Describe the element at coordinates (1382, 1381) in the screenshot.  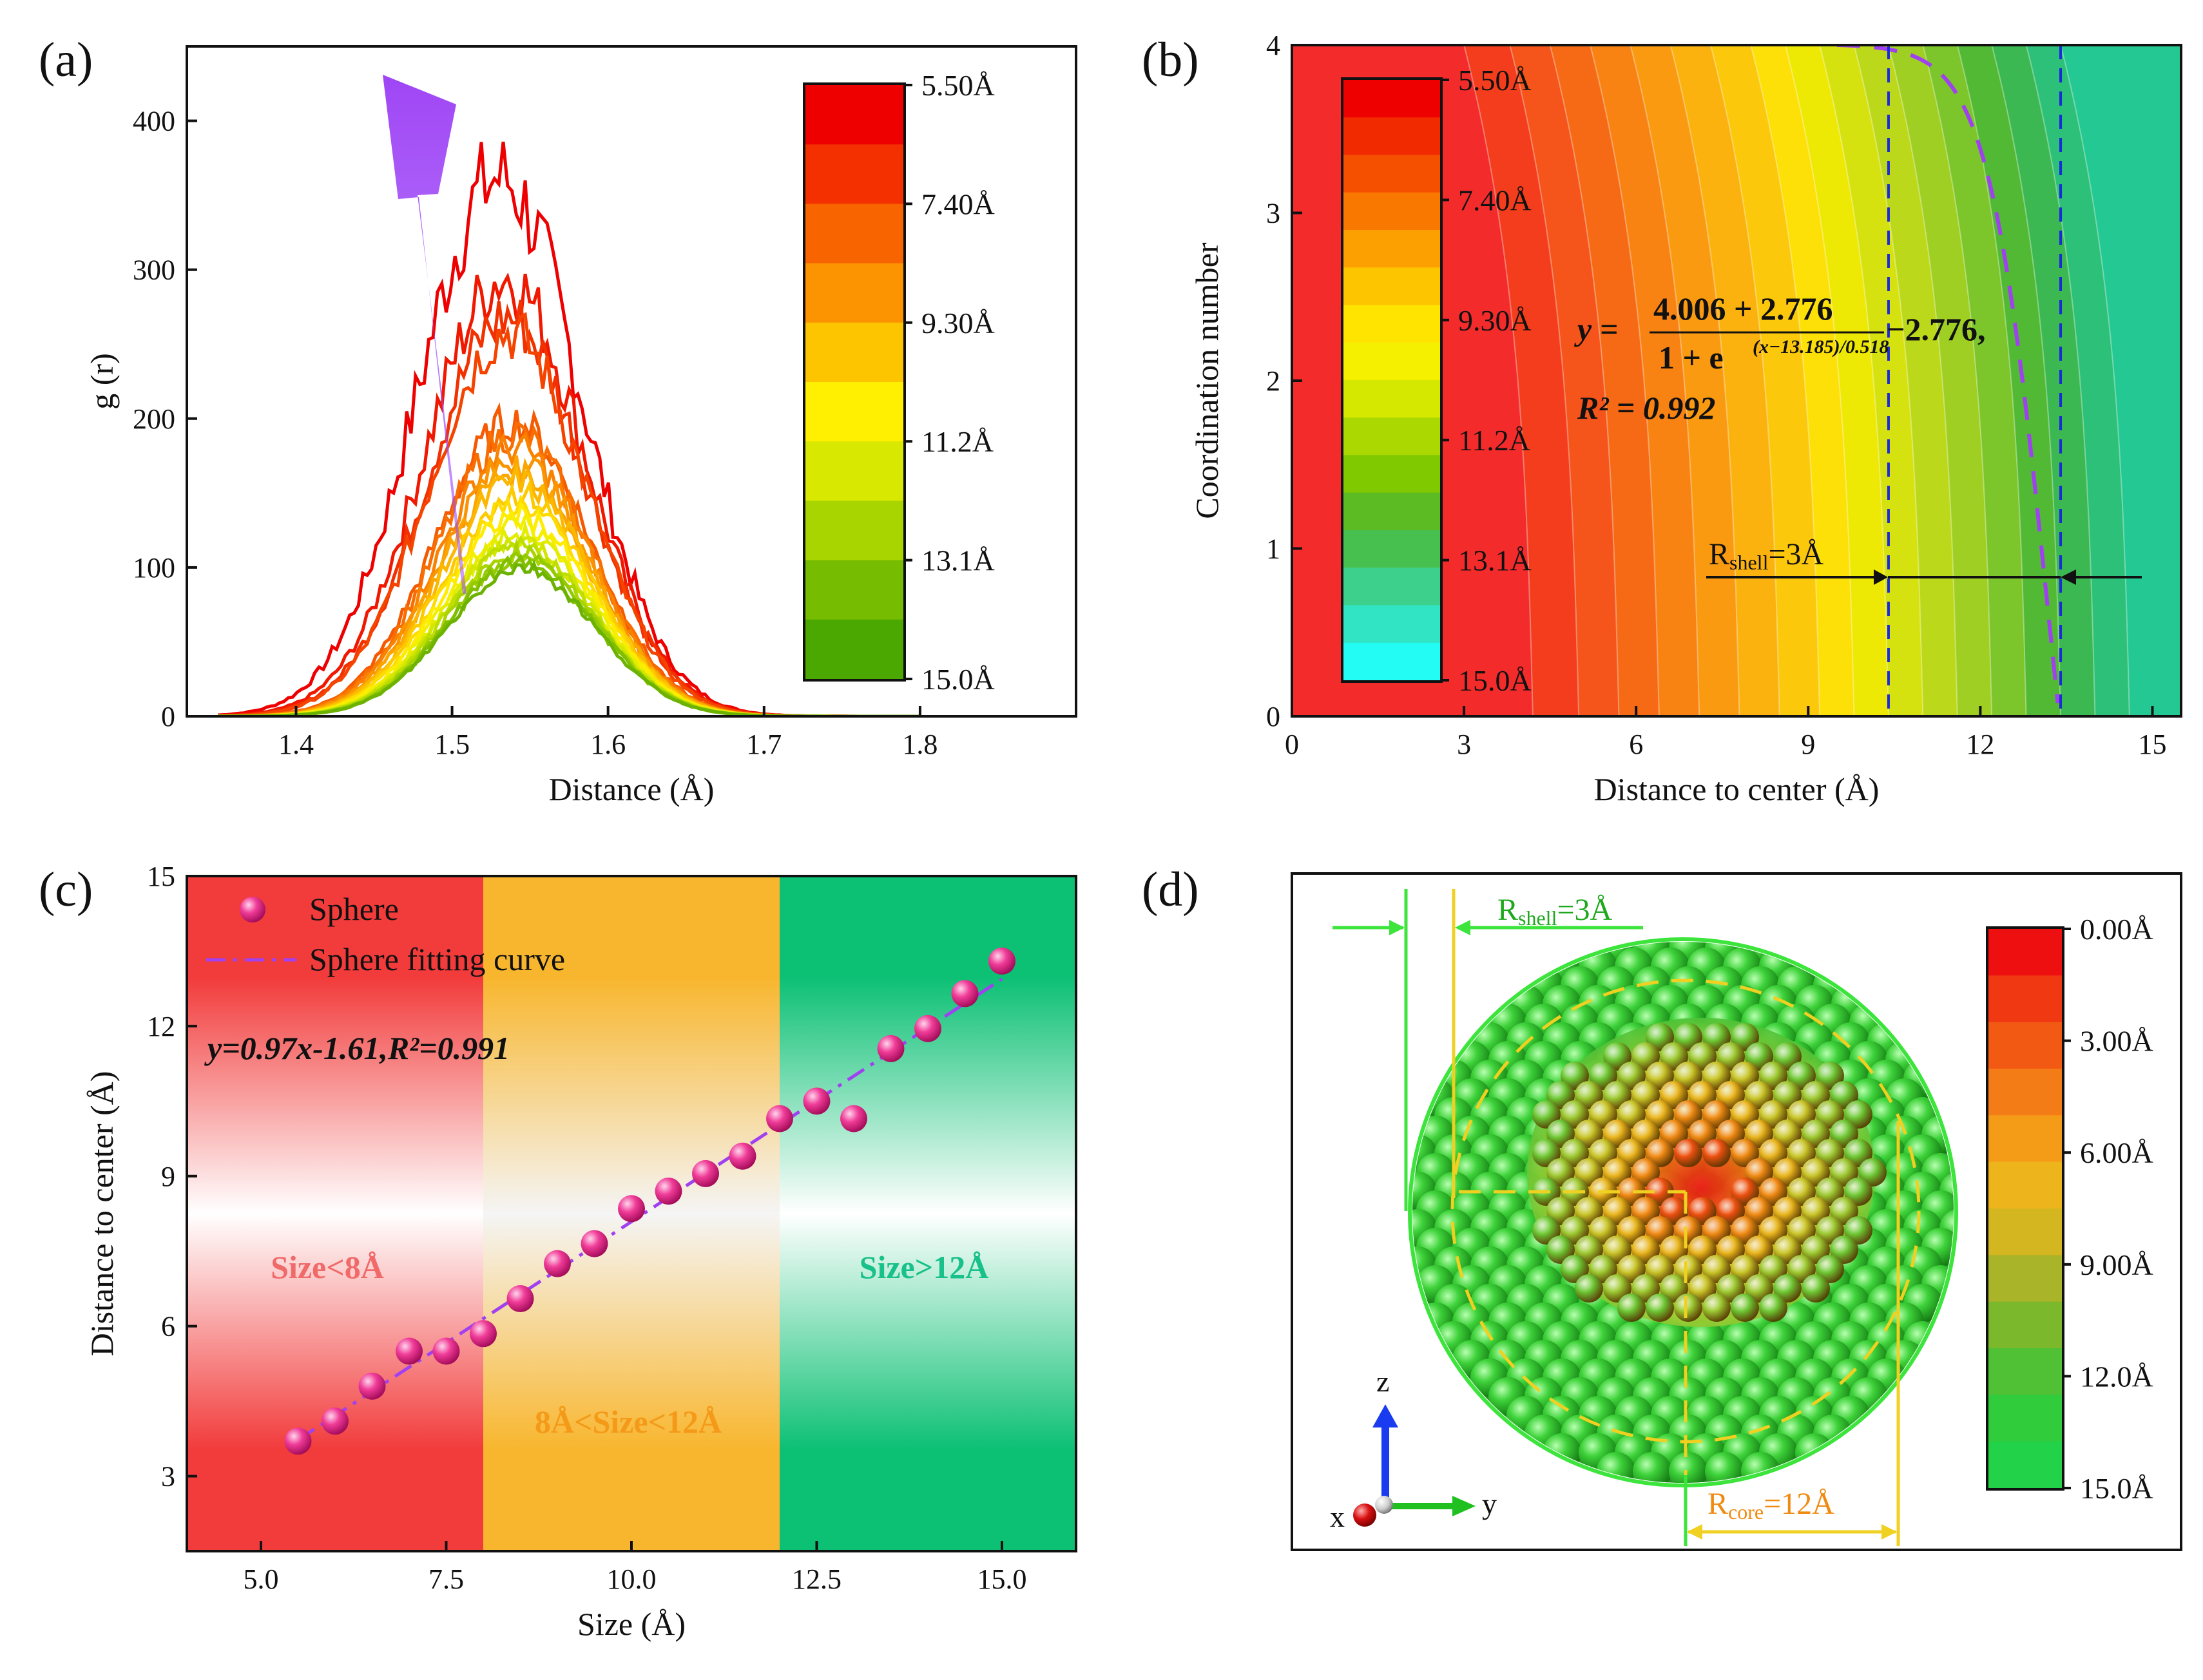
I see `d-z-label: z` at that location.